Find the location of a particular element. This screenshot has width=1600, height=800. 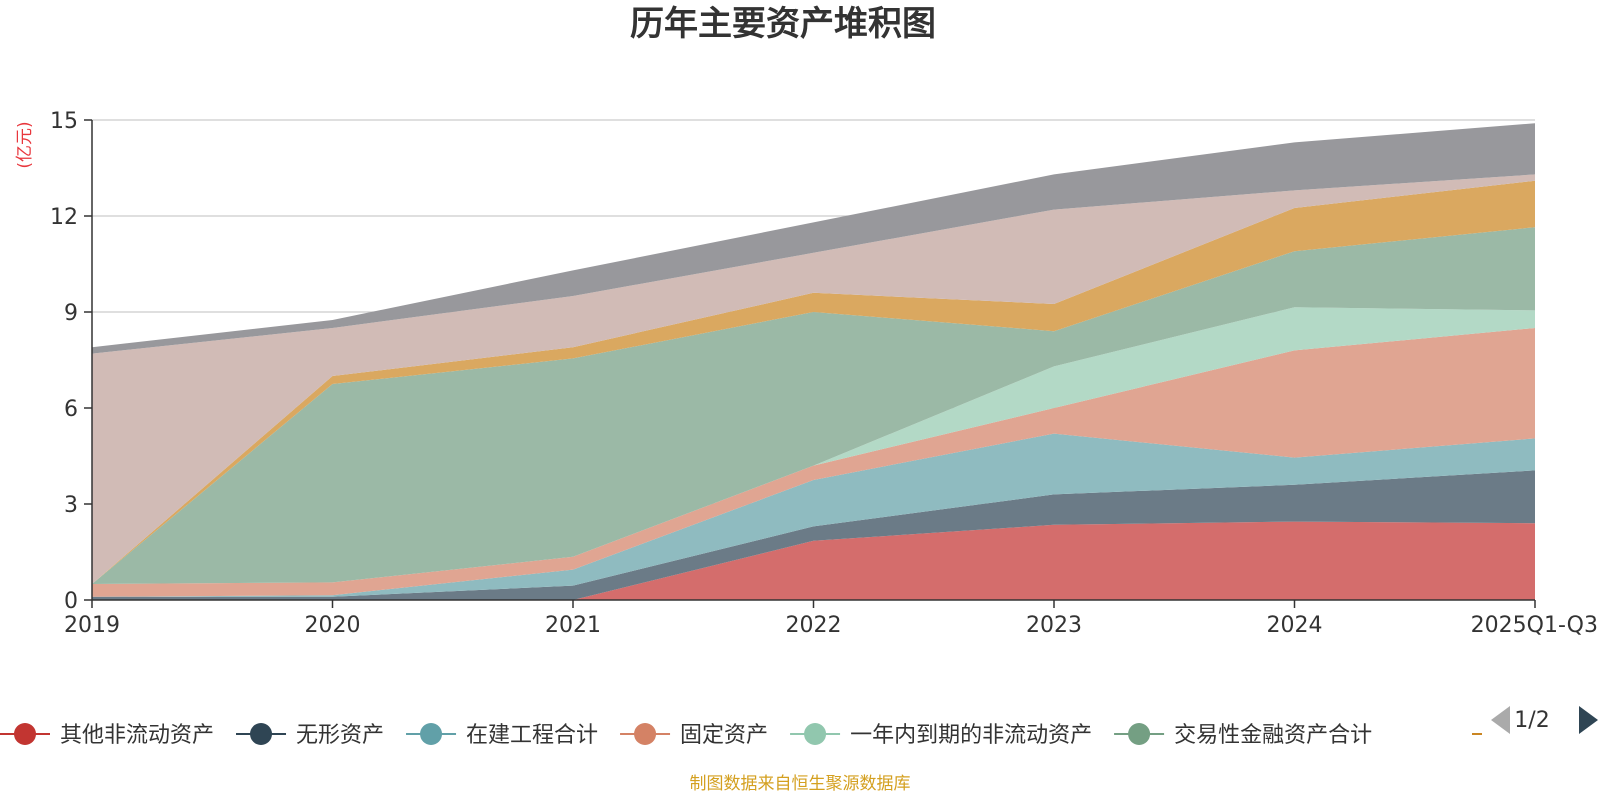

y-tick-labels: 0 3 6 9 12 15 is located at coordinates (71, 361).